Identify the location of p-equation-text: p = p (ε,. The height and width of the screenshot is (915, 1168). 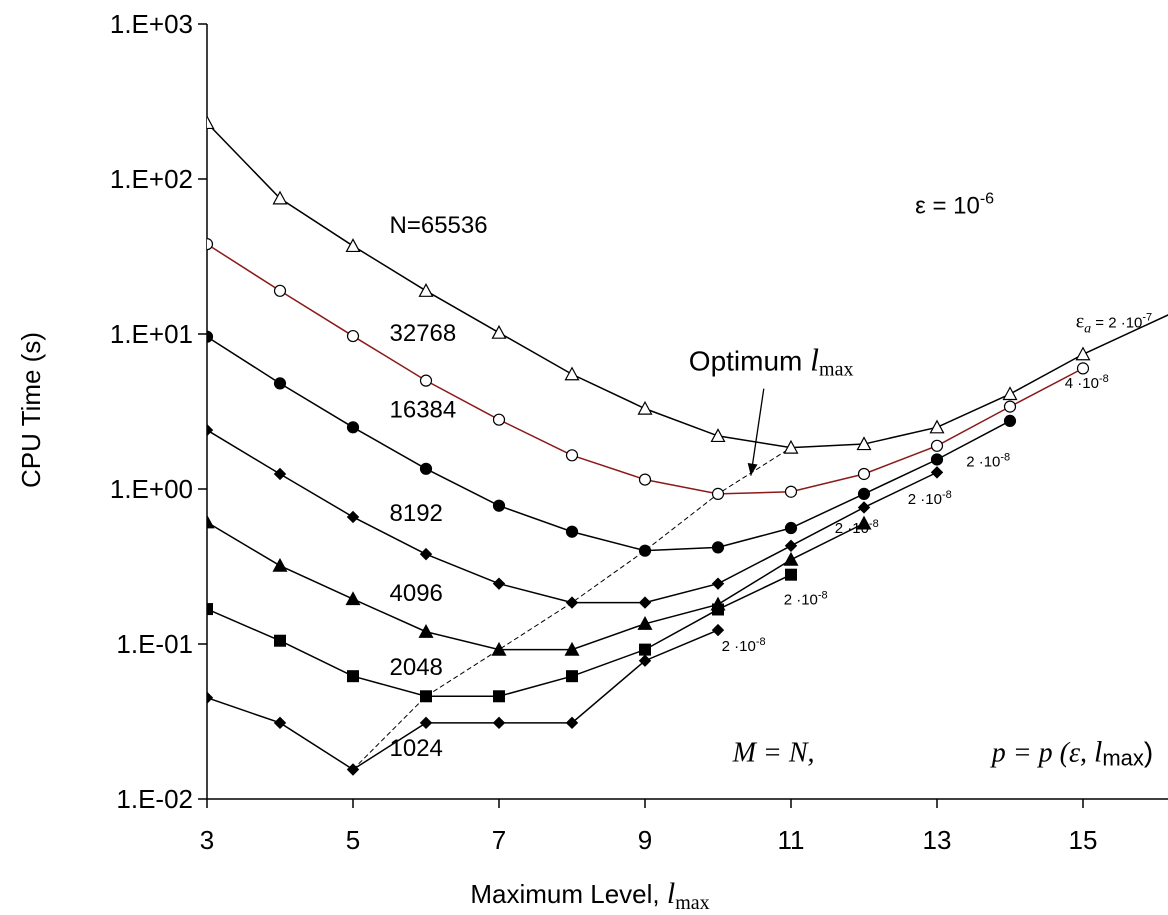
(1042, 752).